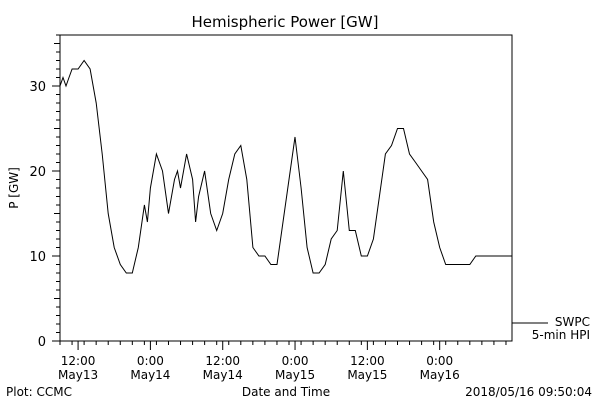 This screenshot has height=400, width=600. What do you see at coordinates (44, 192) in the screenshot?
I see `y-axis: 0 10 20 30` at bounding box center [44, 192].